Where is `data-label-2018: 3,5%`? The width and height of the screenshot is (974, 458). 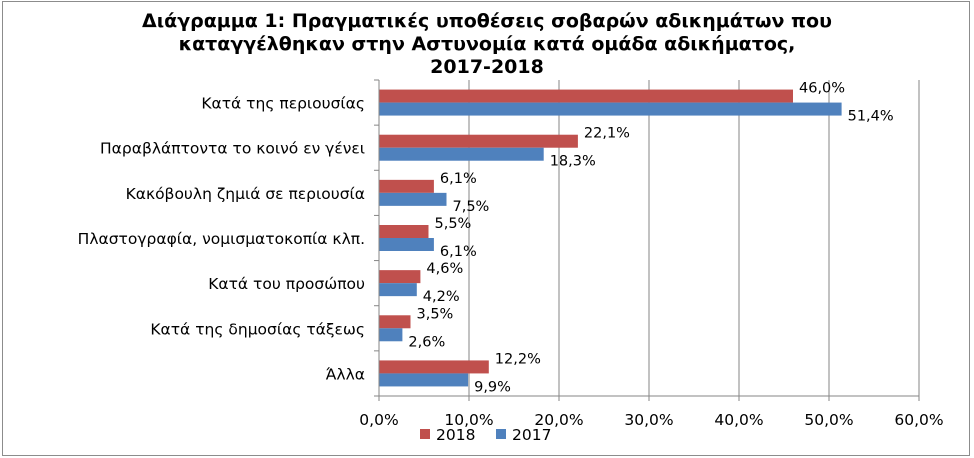
data-label-2018: 3,5% is located at coordinates (435, 314).